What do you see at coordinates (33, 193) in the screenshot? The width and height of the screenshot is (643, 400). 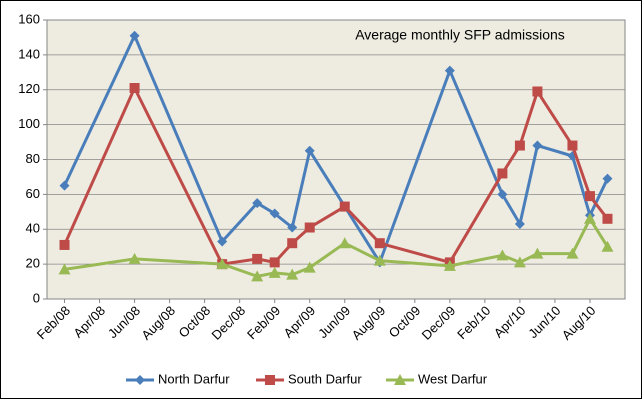 I see `y-tick-label: 60` at bounding box center [33, 193].